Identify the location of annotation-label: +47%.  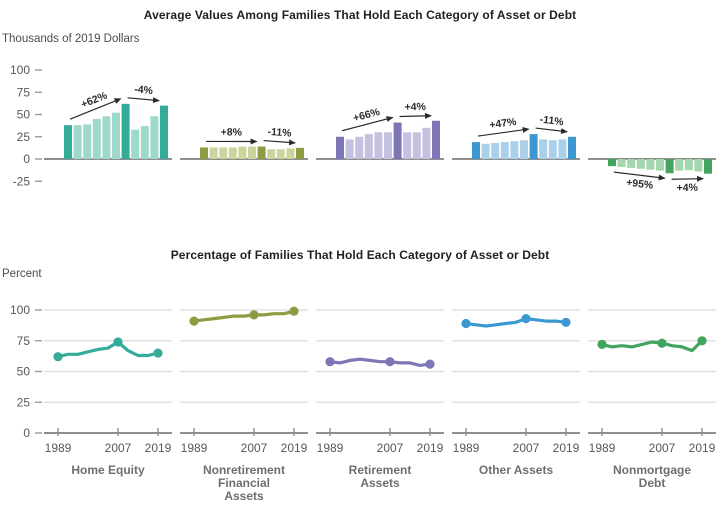
(503, 124).